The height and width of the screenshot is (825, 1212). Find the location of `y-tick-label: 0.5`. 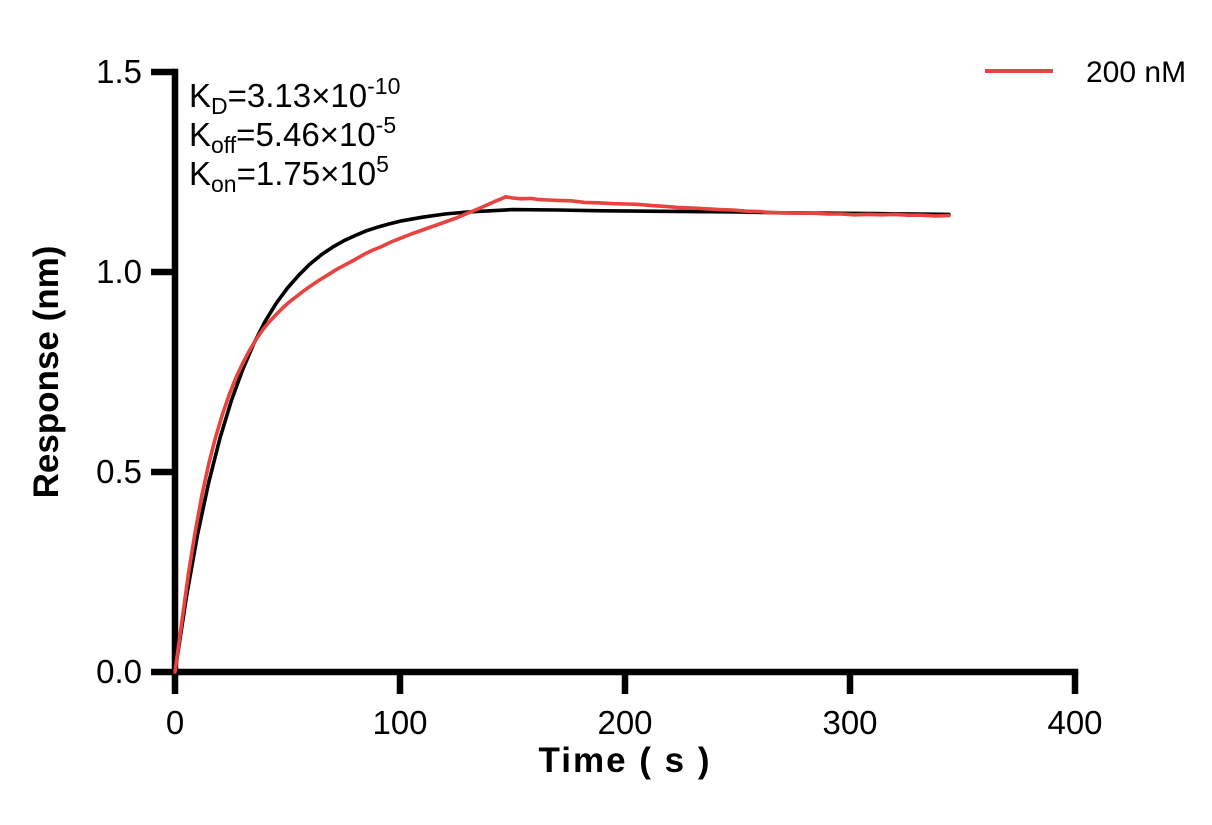

y-tick-label: 0.5 is located at coordinates (119, 471).